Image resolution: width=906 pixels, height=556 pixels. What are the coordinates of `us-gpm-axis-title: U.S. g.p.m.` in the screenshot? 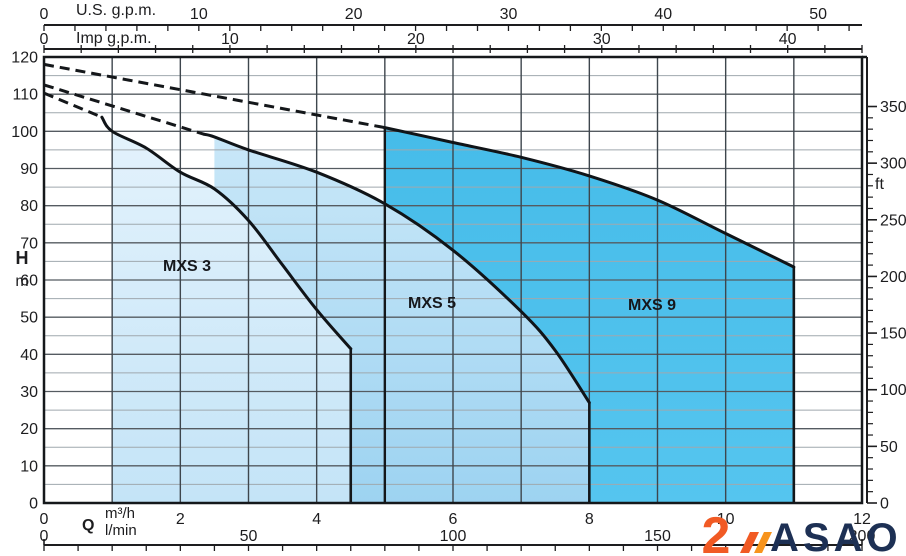 It's located at (116, 10).